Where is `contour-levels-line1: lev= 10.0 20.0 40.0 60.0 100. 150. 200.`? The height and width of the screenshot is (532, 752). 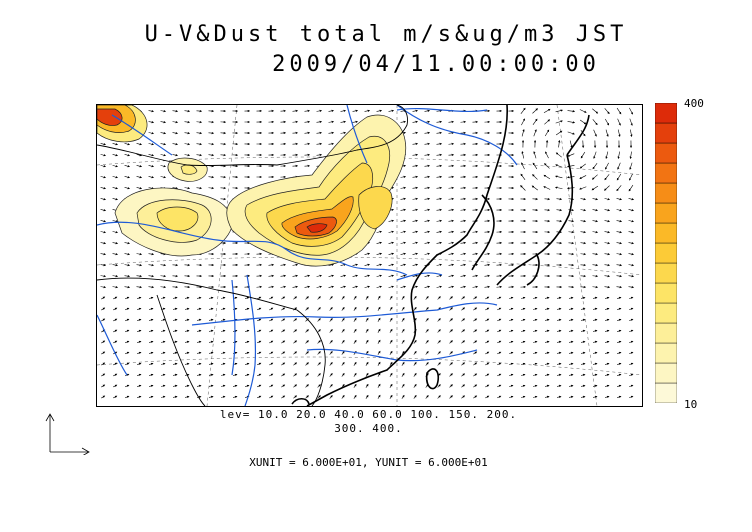
contour-levels-line1: lev= 10.0 20.0 40.0 60.0 100. 150. 200. is located at coordinates (368, 414).